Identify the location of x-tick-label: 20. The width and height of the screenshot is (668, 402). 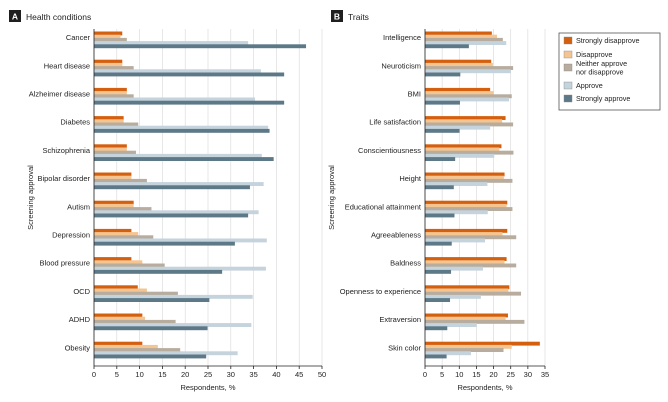
(493, 374).